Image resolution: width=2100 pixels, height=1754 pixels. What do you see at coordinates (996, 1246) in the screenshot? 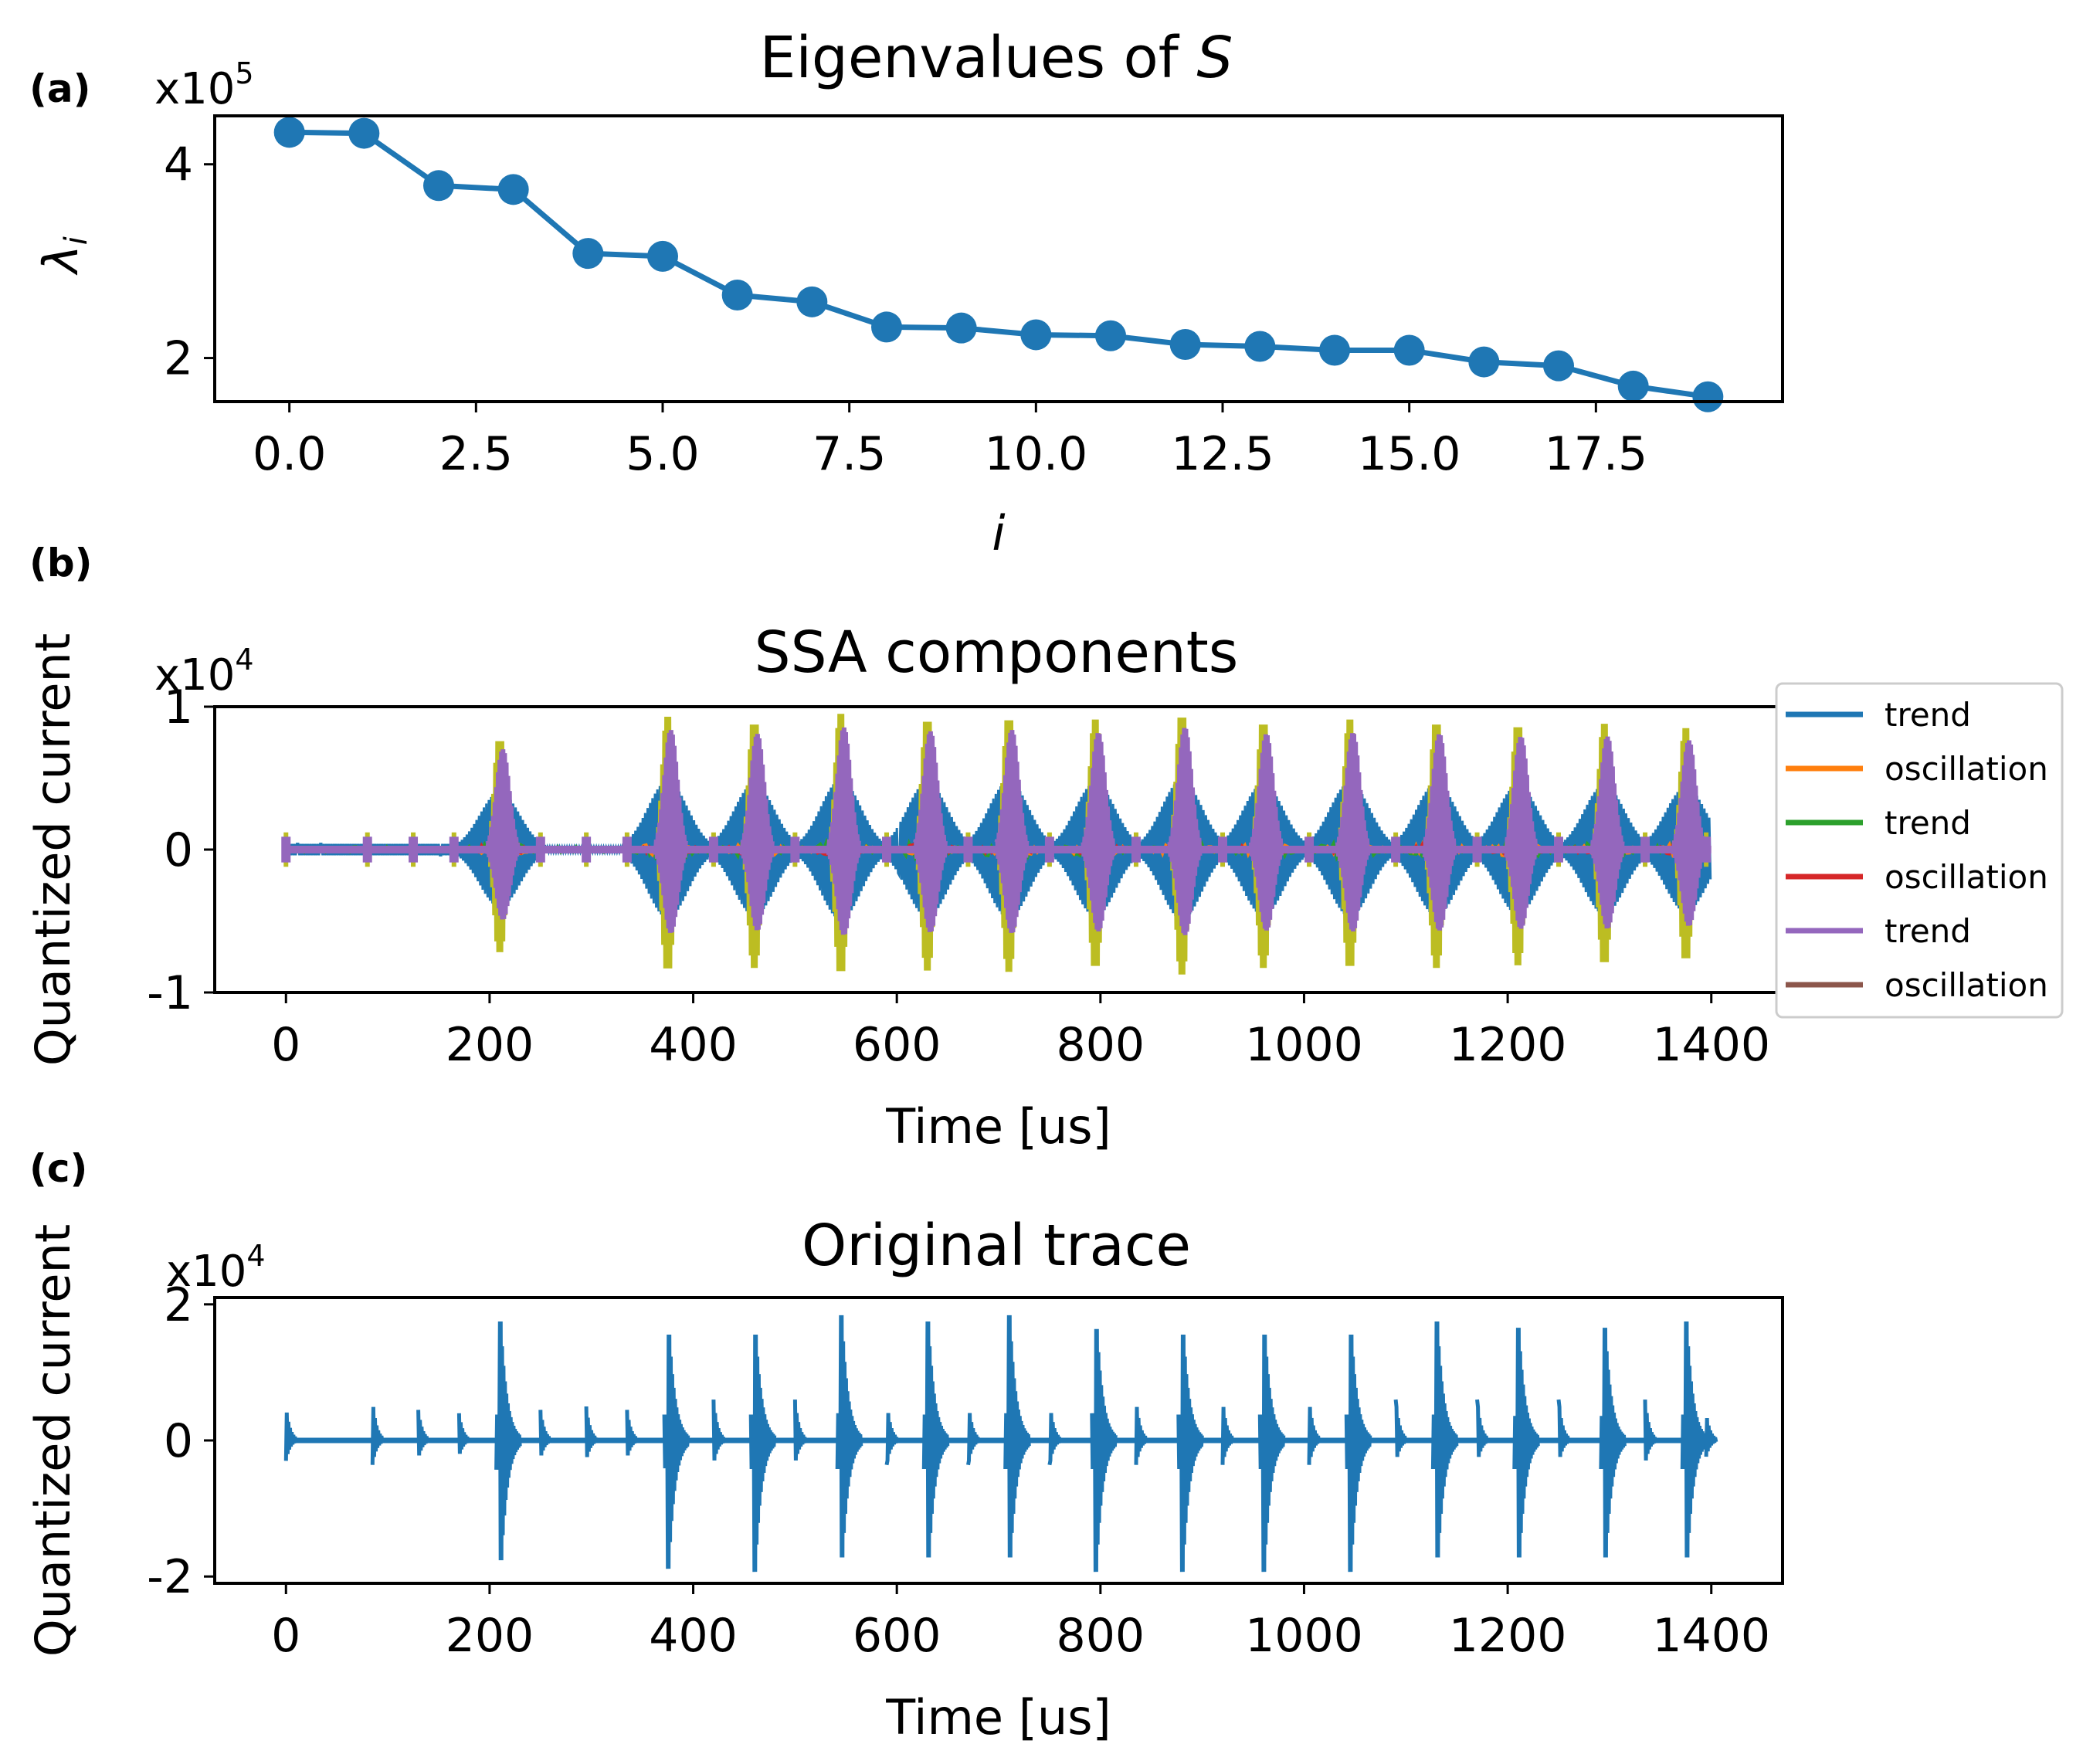
I see `panel-c-title: Original trace` at bounding box center [996, 1246].